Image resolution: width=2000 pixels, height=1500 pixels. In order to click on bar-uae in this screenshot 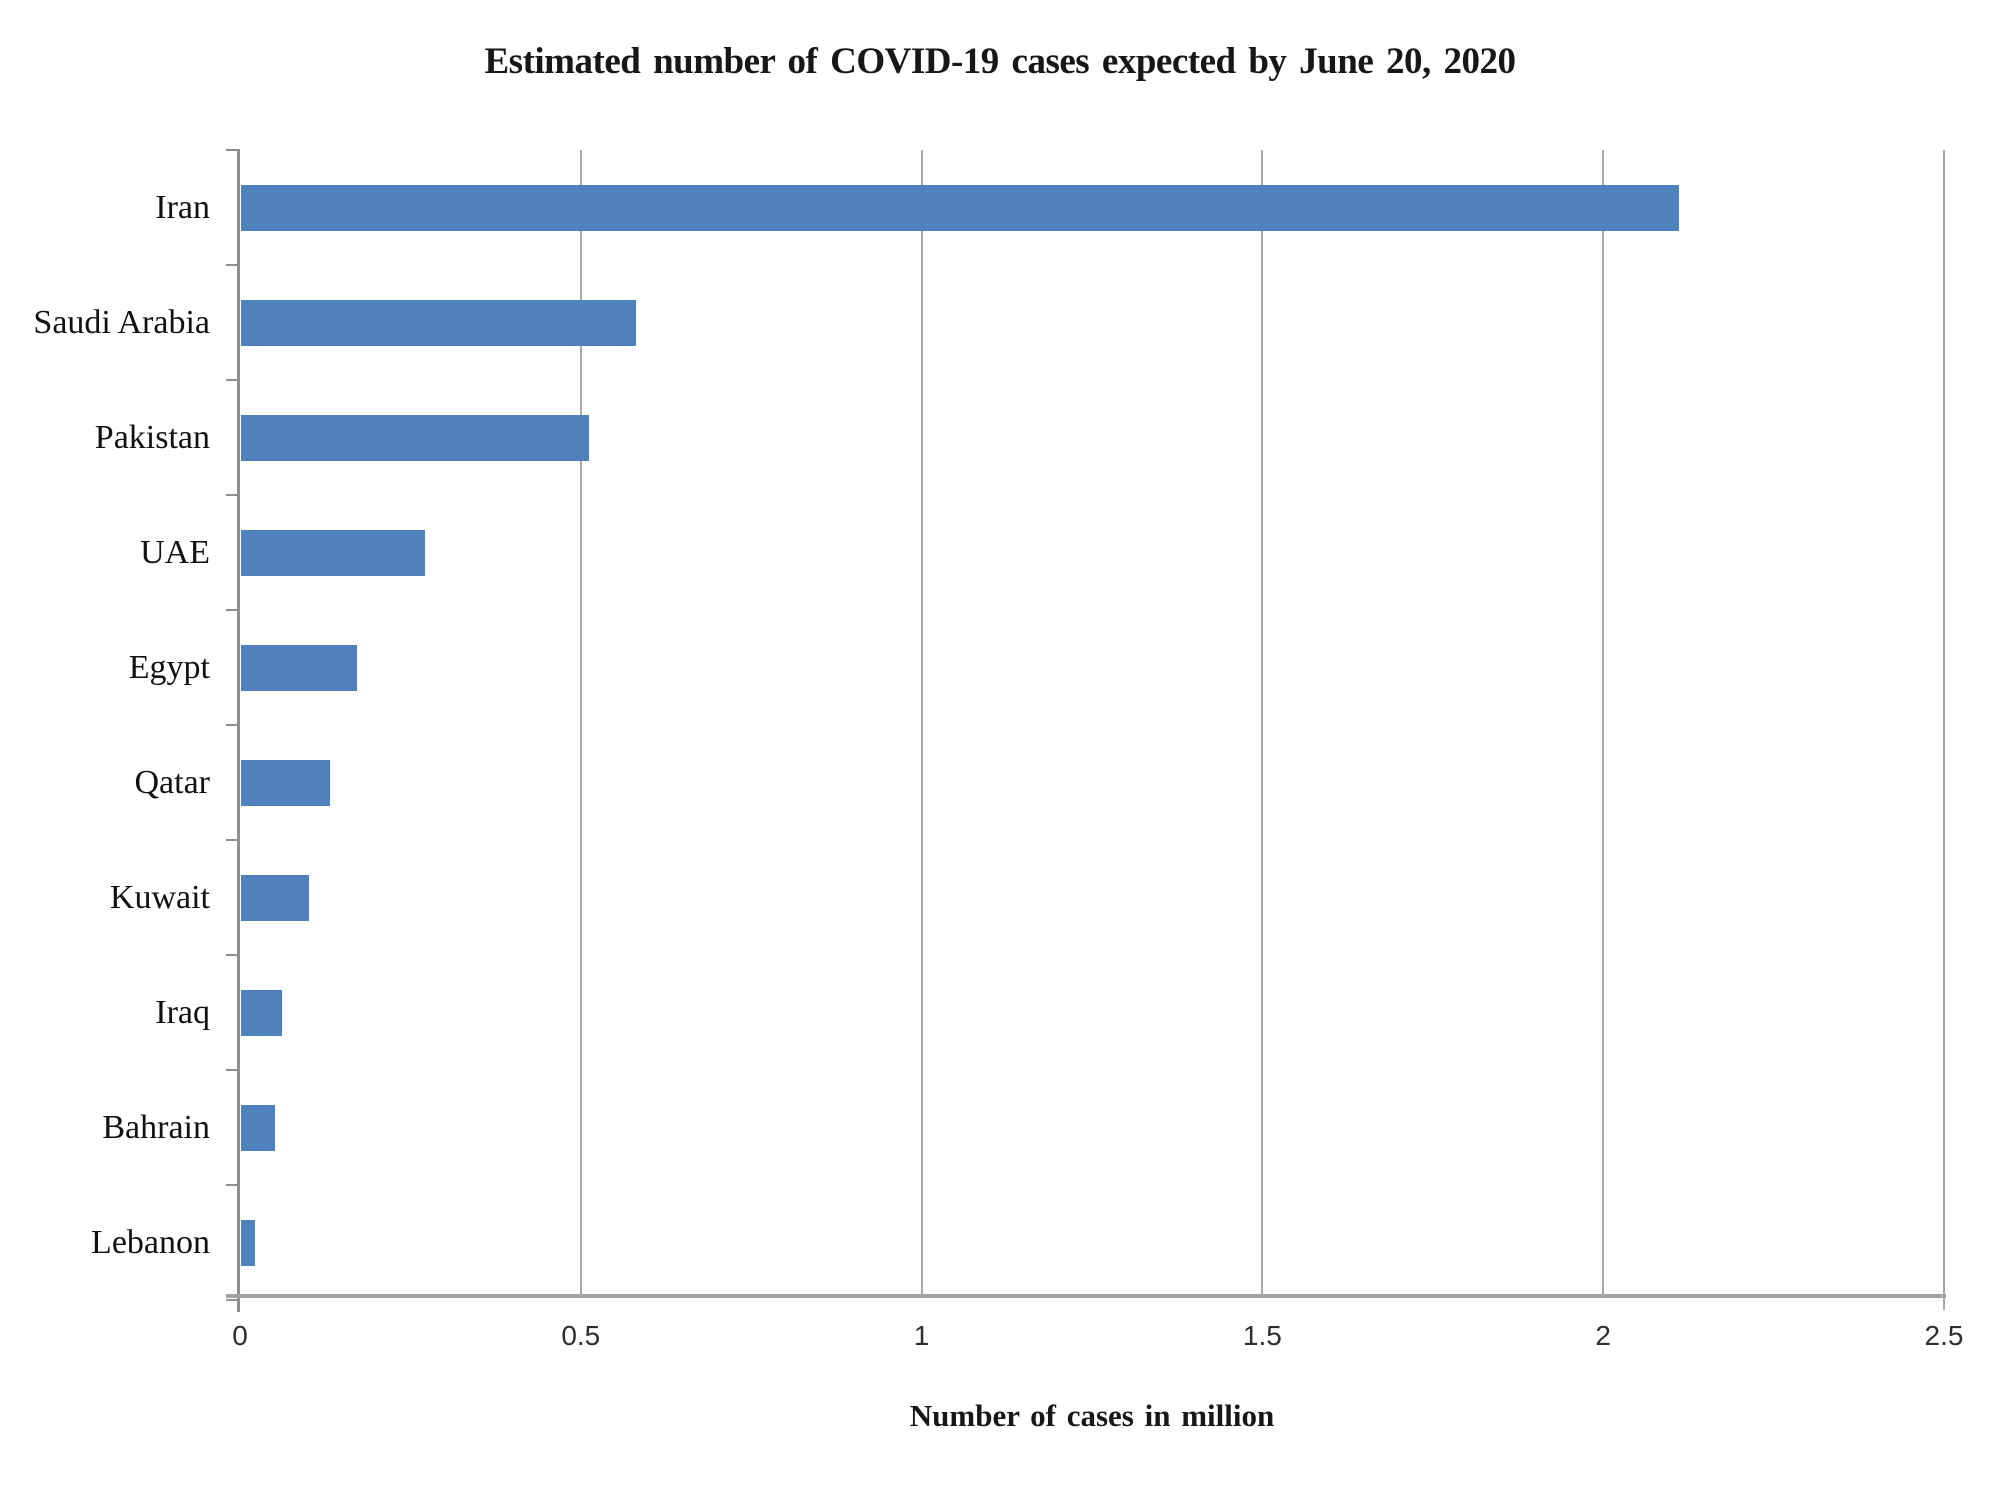, I will do `click(333, 552)`.